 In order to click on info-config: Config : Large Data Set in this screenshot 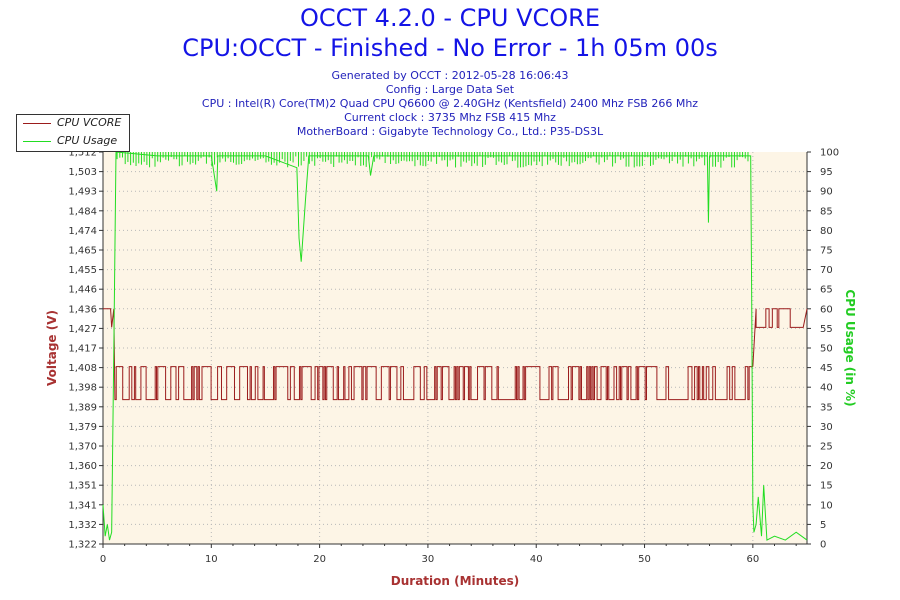, I will do `click(450, 89)`.